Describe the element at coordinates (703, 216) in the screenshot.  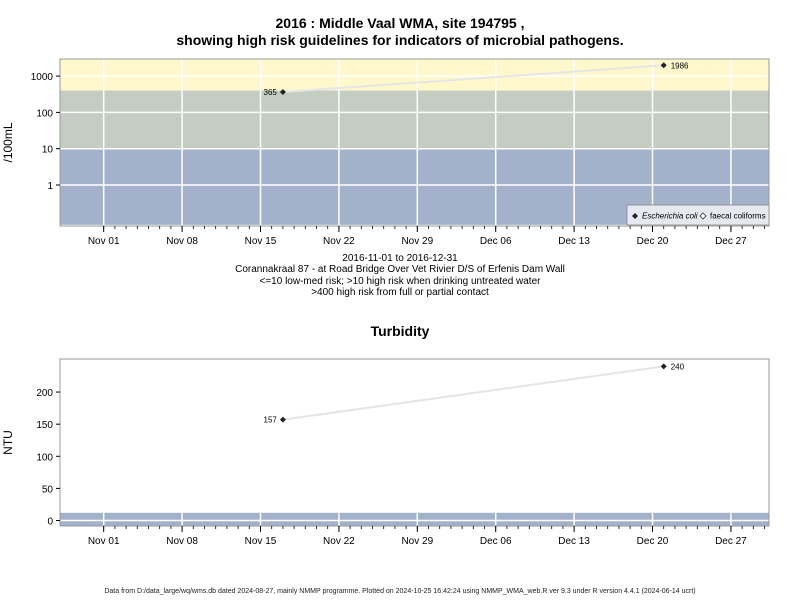
I see `legend-marker-open` at that location.